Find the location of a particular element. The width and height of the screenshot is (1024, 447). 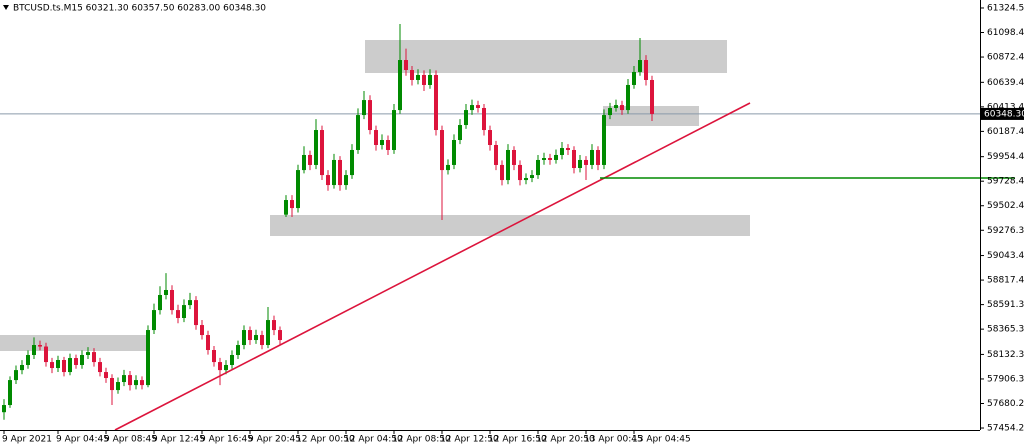

y-tick-label: 59276.35 is located at coordinates (1005, 231).